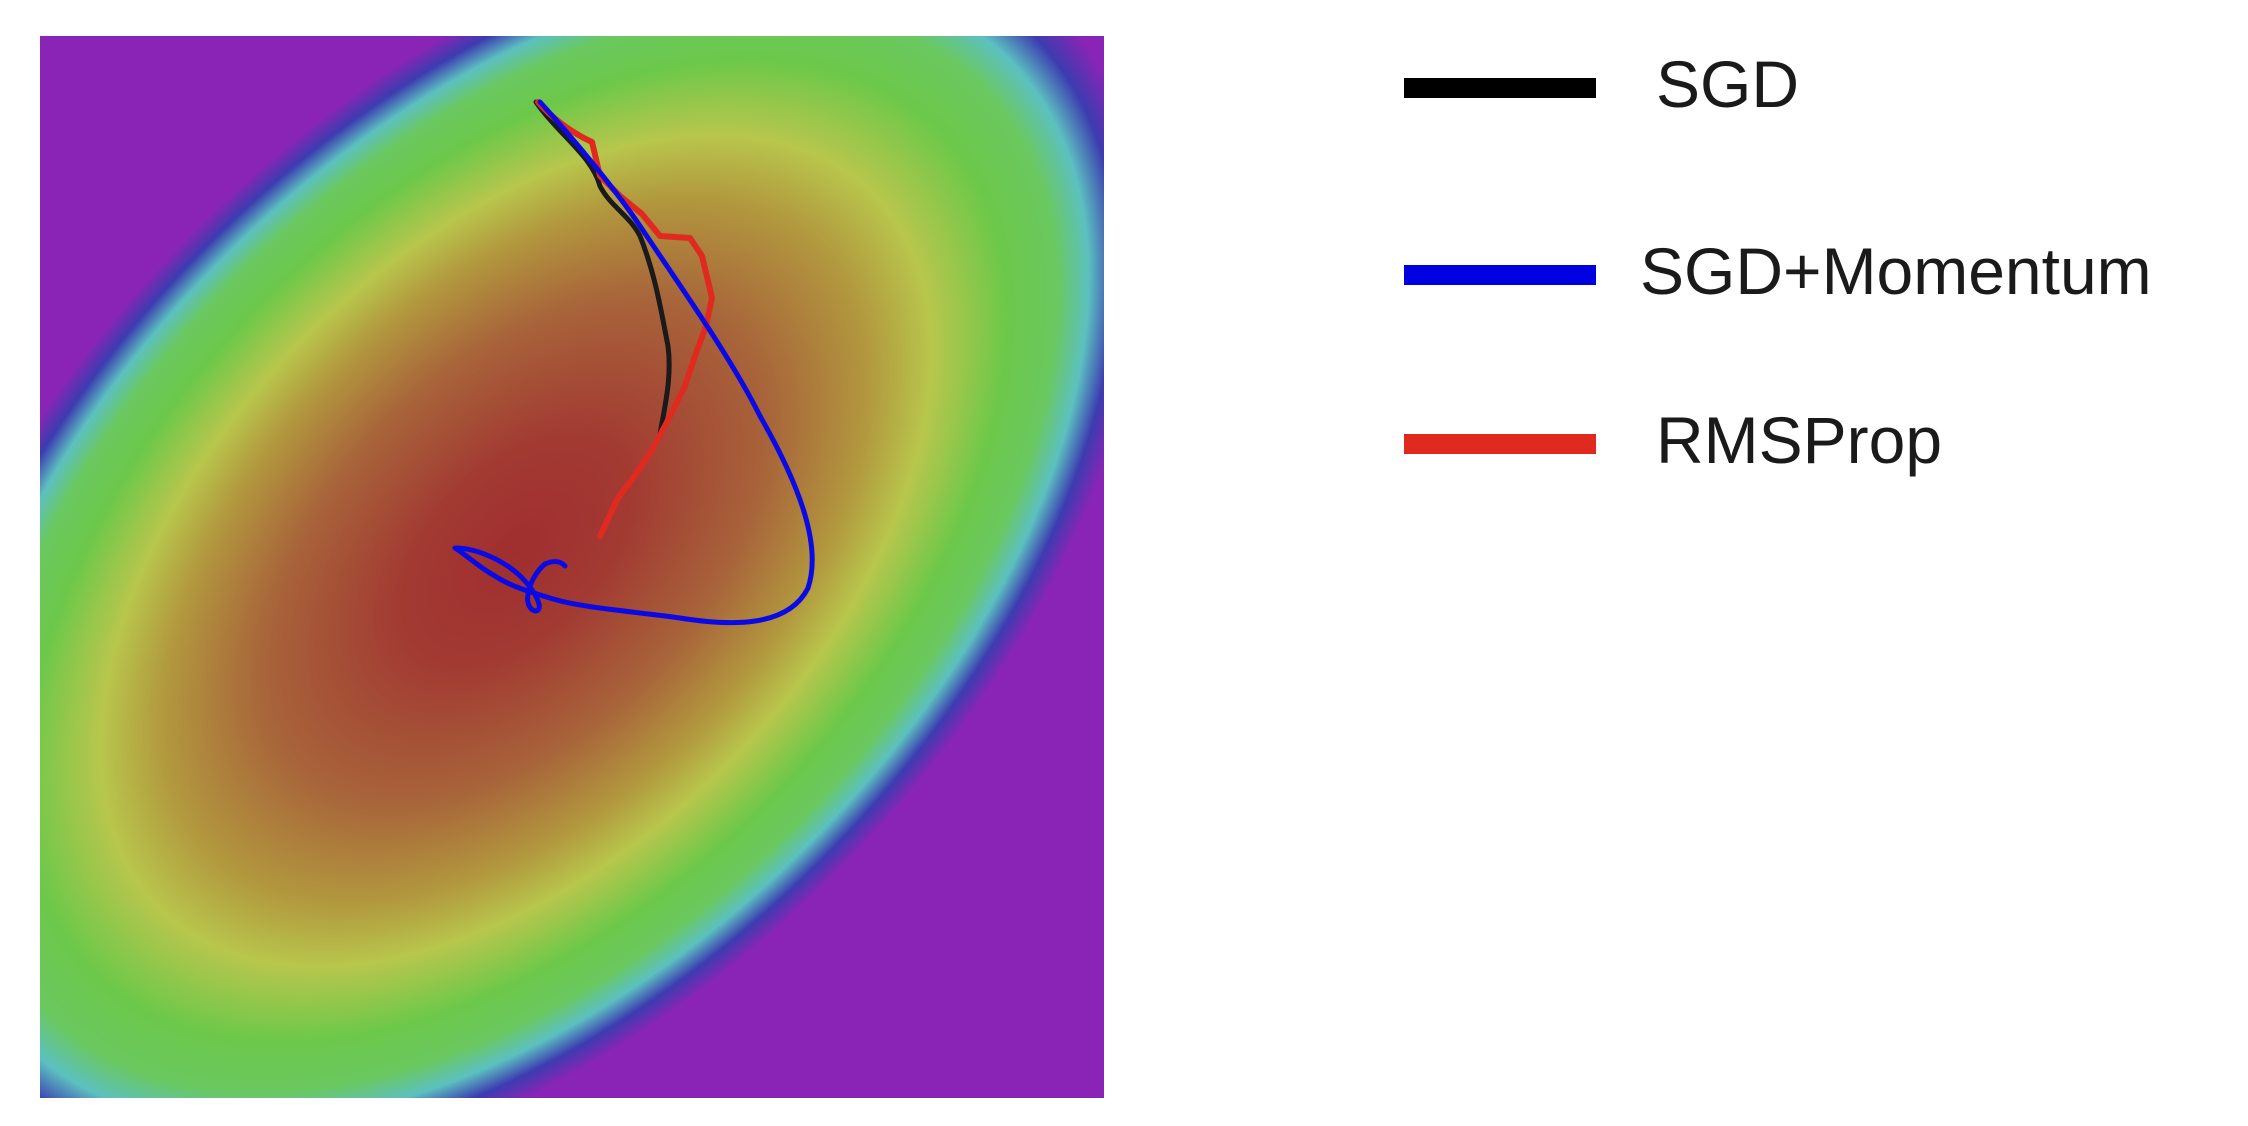  I want to click on legend-entry-sgd: SGD, so click(1804, 84).